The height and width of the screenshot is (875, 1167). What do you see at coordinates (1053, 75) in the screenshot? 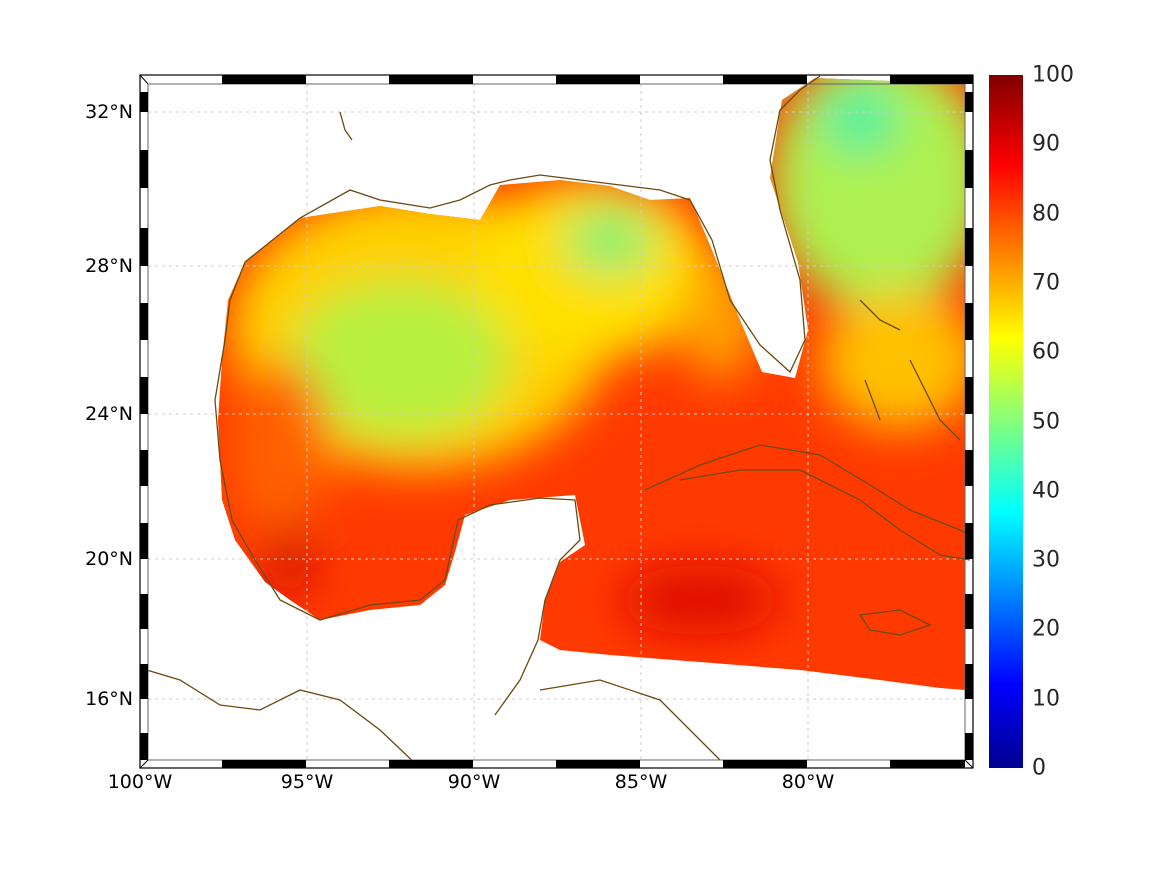
I see `colorbar-tick-label: 100` at bounding box center [1053, 75].